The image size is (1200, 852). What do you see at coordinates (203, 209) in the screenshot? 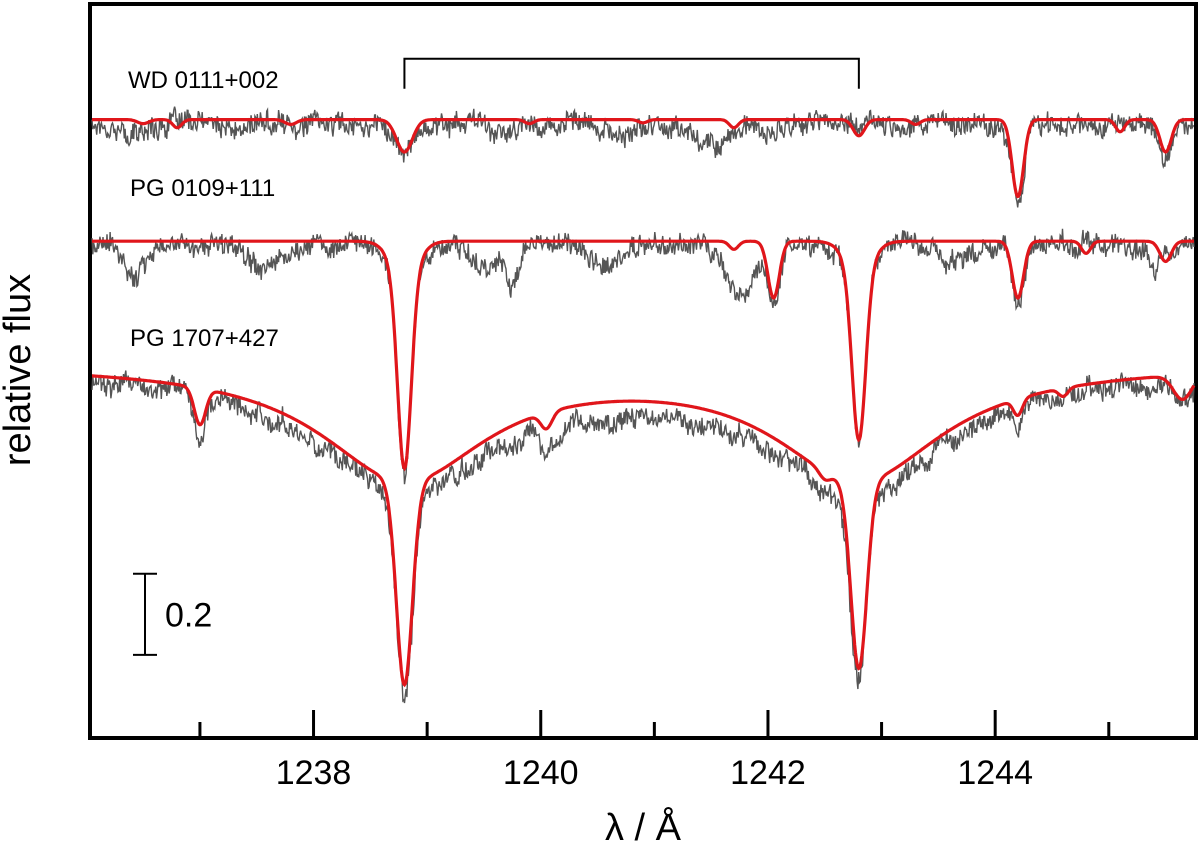
I see `star-labels: WD 0111+002 PG 0109+111 PG 1707+427` at bounding box center [203, 209].